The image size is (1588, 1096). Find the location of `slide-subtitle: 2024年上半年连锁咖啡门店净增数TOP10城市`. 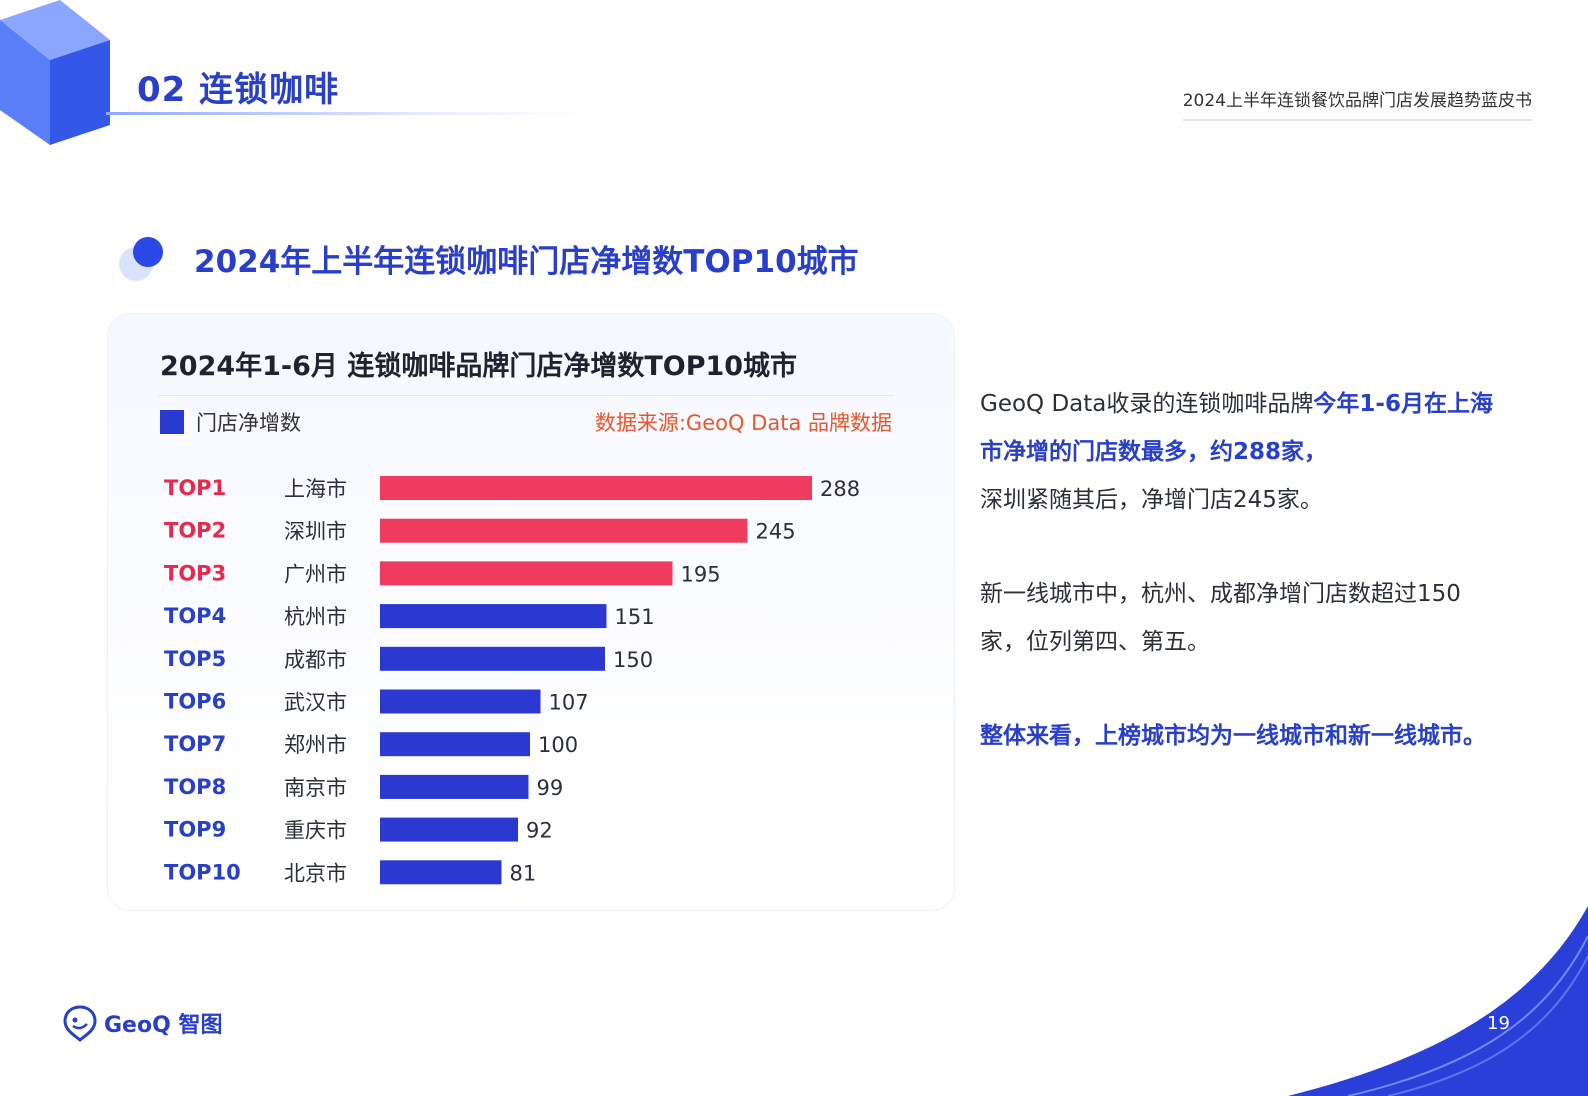

slide-subtitle: 2024年上半年连锁咖啡门店净增数TOP10城市 is located at coordinates (526, 262).